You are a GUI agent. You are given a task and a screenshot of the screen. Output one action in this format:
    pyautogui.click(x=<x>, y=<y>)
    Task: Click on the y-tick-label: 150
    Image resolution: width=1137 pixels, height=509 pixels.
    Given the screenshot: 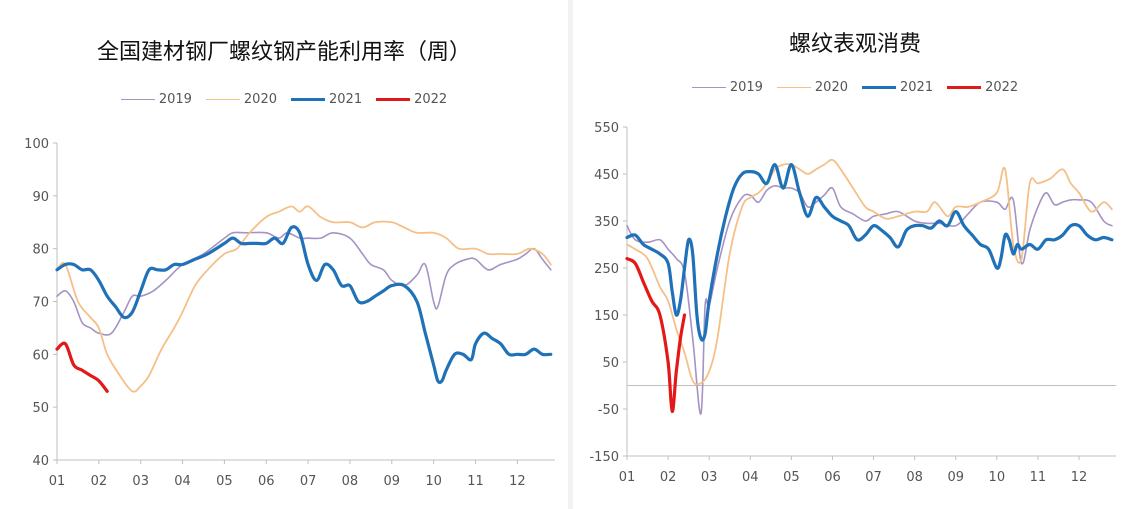 What is the action you would take?
    pyautogui.click(x=606, y=316)
    